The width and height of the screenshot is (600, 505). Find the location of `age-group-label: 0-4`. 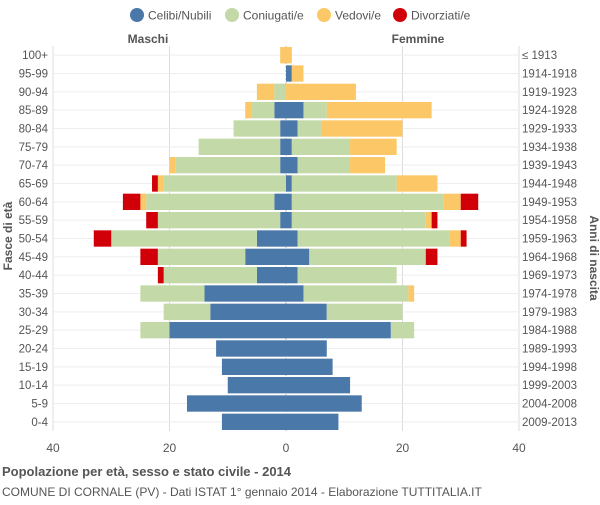

age-group-label: 0-4 is located at coordinates (39, 423).